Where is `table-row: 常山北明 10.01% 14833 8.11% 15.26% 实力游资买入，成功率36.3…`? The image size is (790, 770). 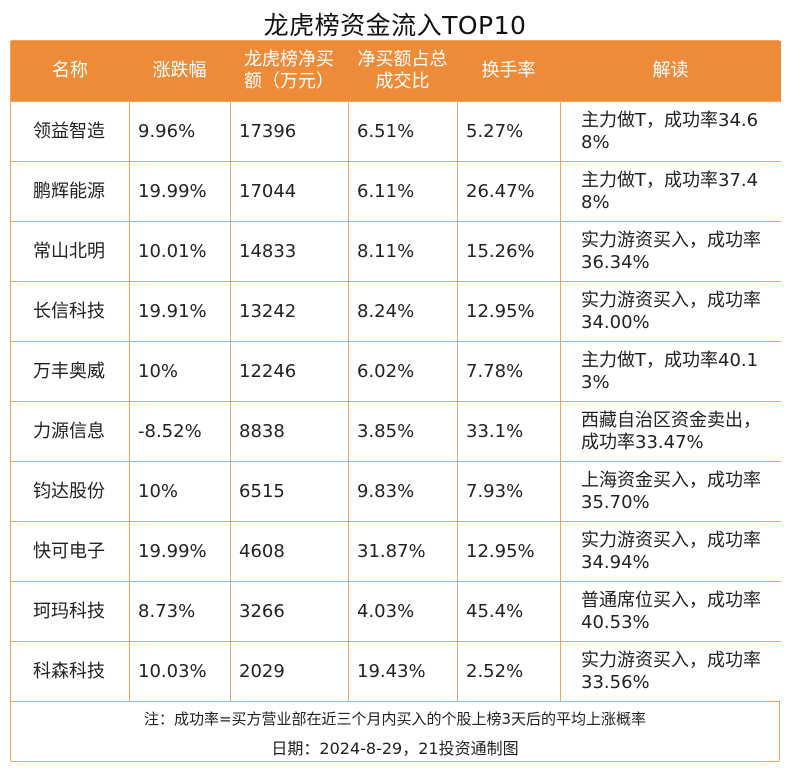
table-row: 常山北明 10.01% 14833 8.11% 15.26% 实力游资买入，成功率36.3… is located at coordinates (396, 251).